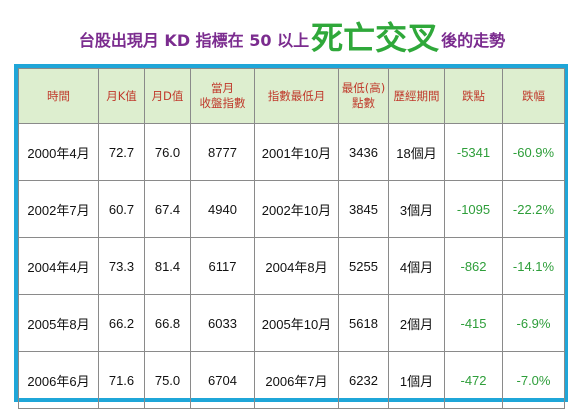 The height and width of the screenshot is (417, 584). What do you see at coordinates (167, 209) in the screenshot?
I see `cell-d: 67.4` at bounding box center [167, 209].